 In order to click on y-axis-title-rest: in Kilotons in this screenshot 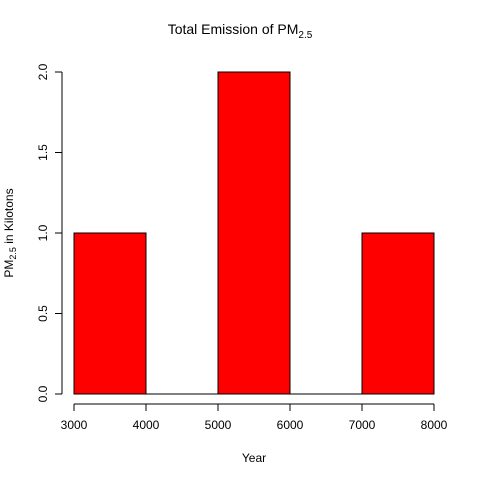, I will do `click(9, 217)`.